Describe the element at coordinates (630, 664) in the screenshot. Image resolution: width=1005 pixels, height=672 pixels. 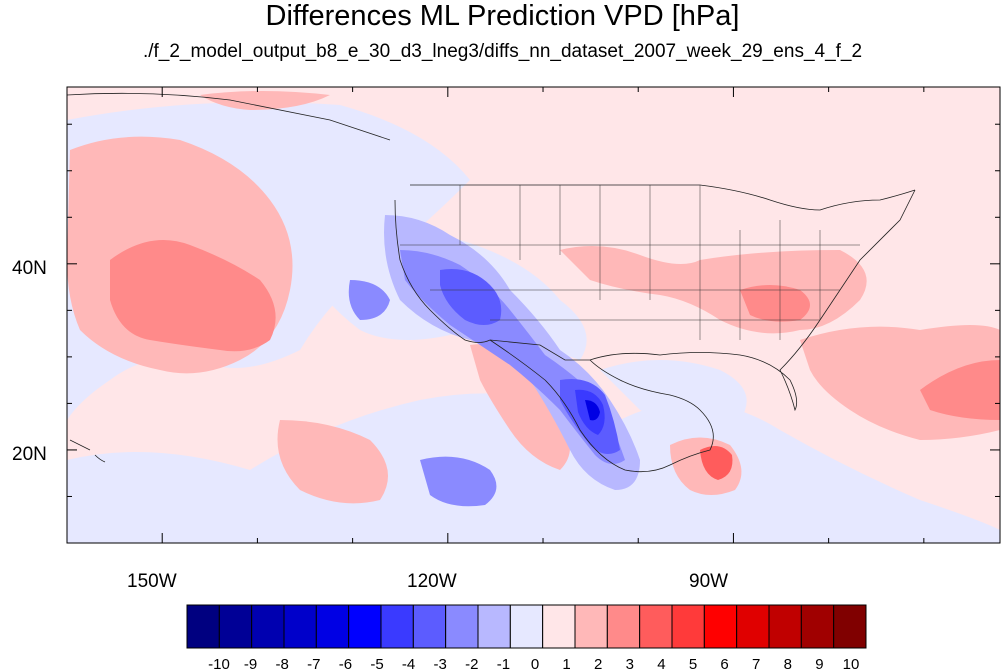
I see `colorbar-label: 3` at that location.